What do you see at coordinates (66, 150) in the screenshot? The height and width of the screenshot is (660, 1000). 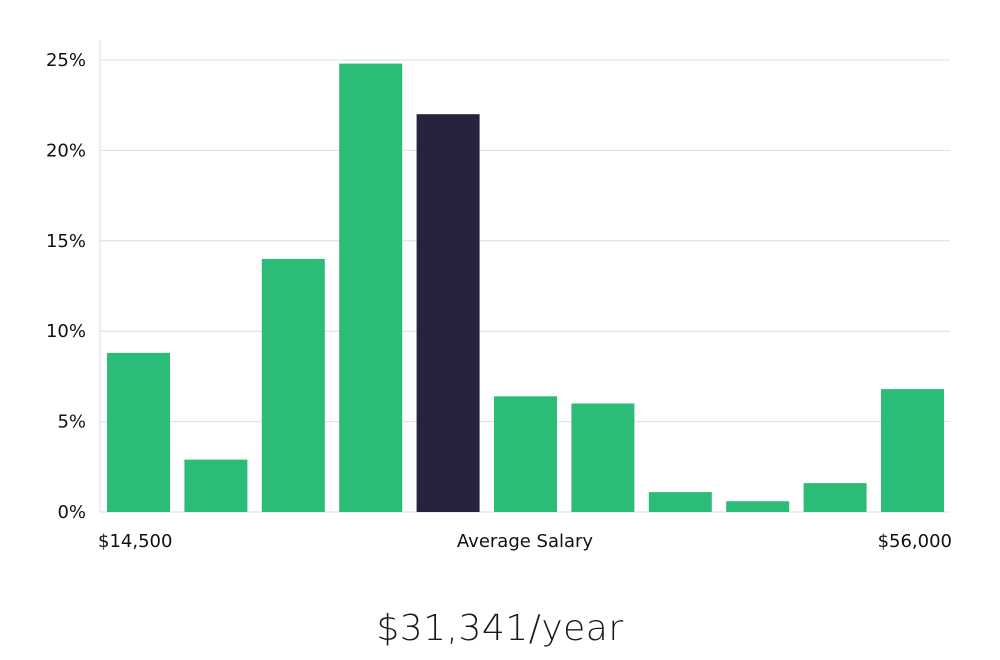 I see `y-tick-label: 20%` at bounding box center [66, 150].